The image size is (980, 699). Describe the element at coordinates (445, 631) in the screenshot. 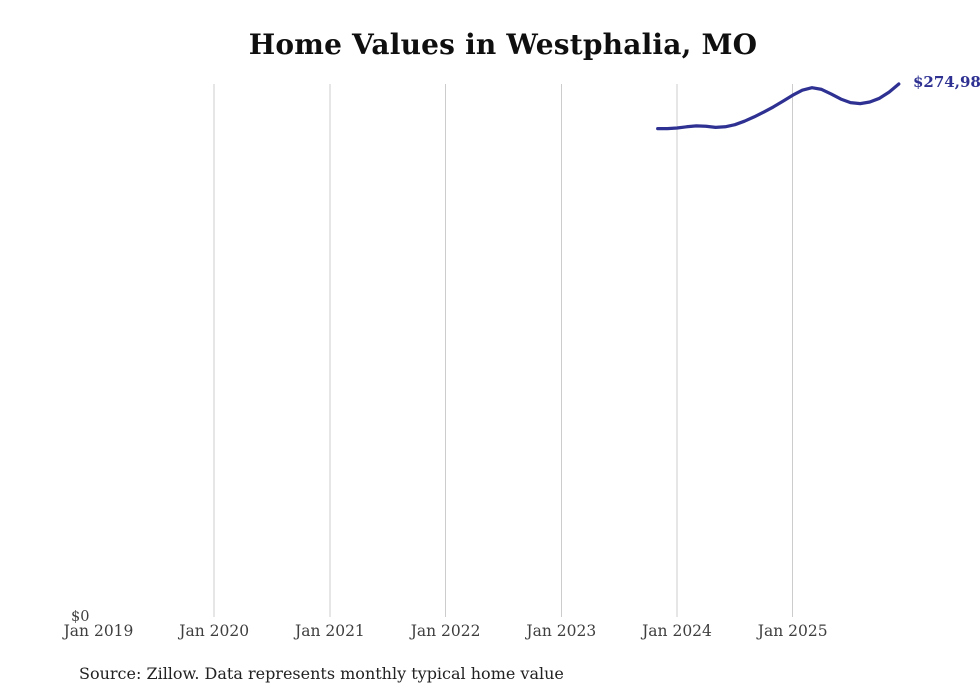

I see `x-axis-tick-label-2022: Jan 2022` at that location.